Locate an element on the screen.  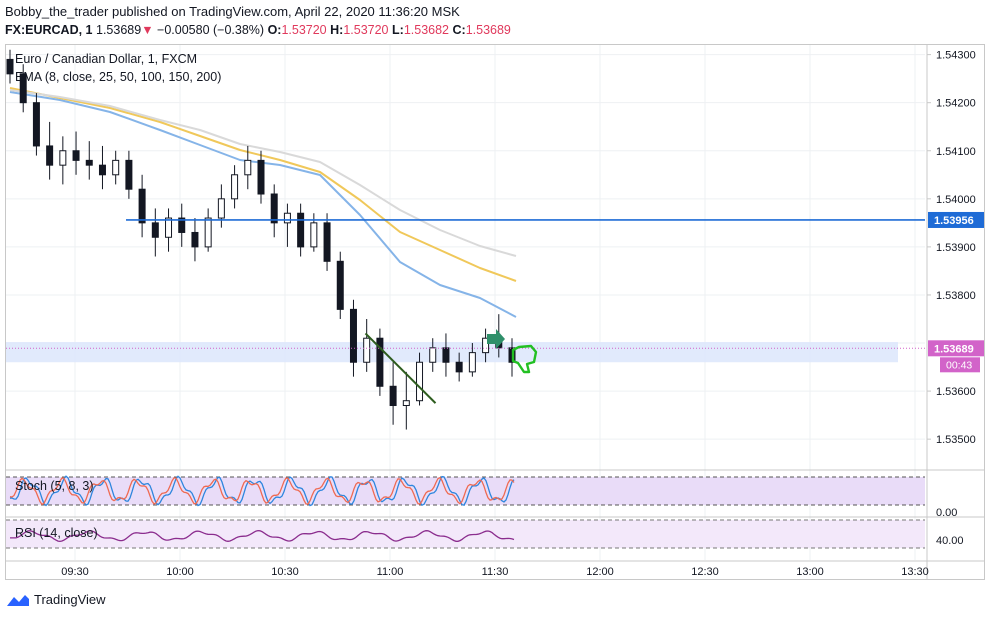
resistance-price-label: 1.53956 is located at coordinates (954, 221).